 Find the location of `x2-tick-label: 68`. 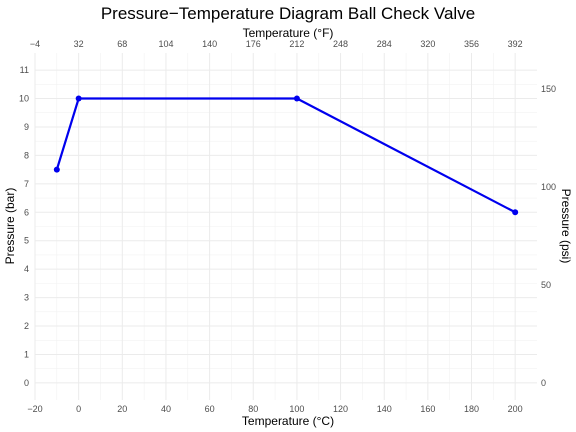

x2-tick-label: 68 is located at coordinates (122, 44).